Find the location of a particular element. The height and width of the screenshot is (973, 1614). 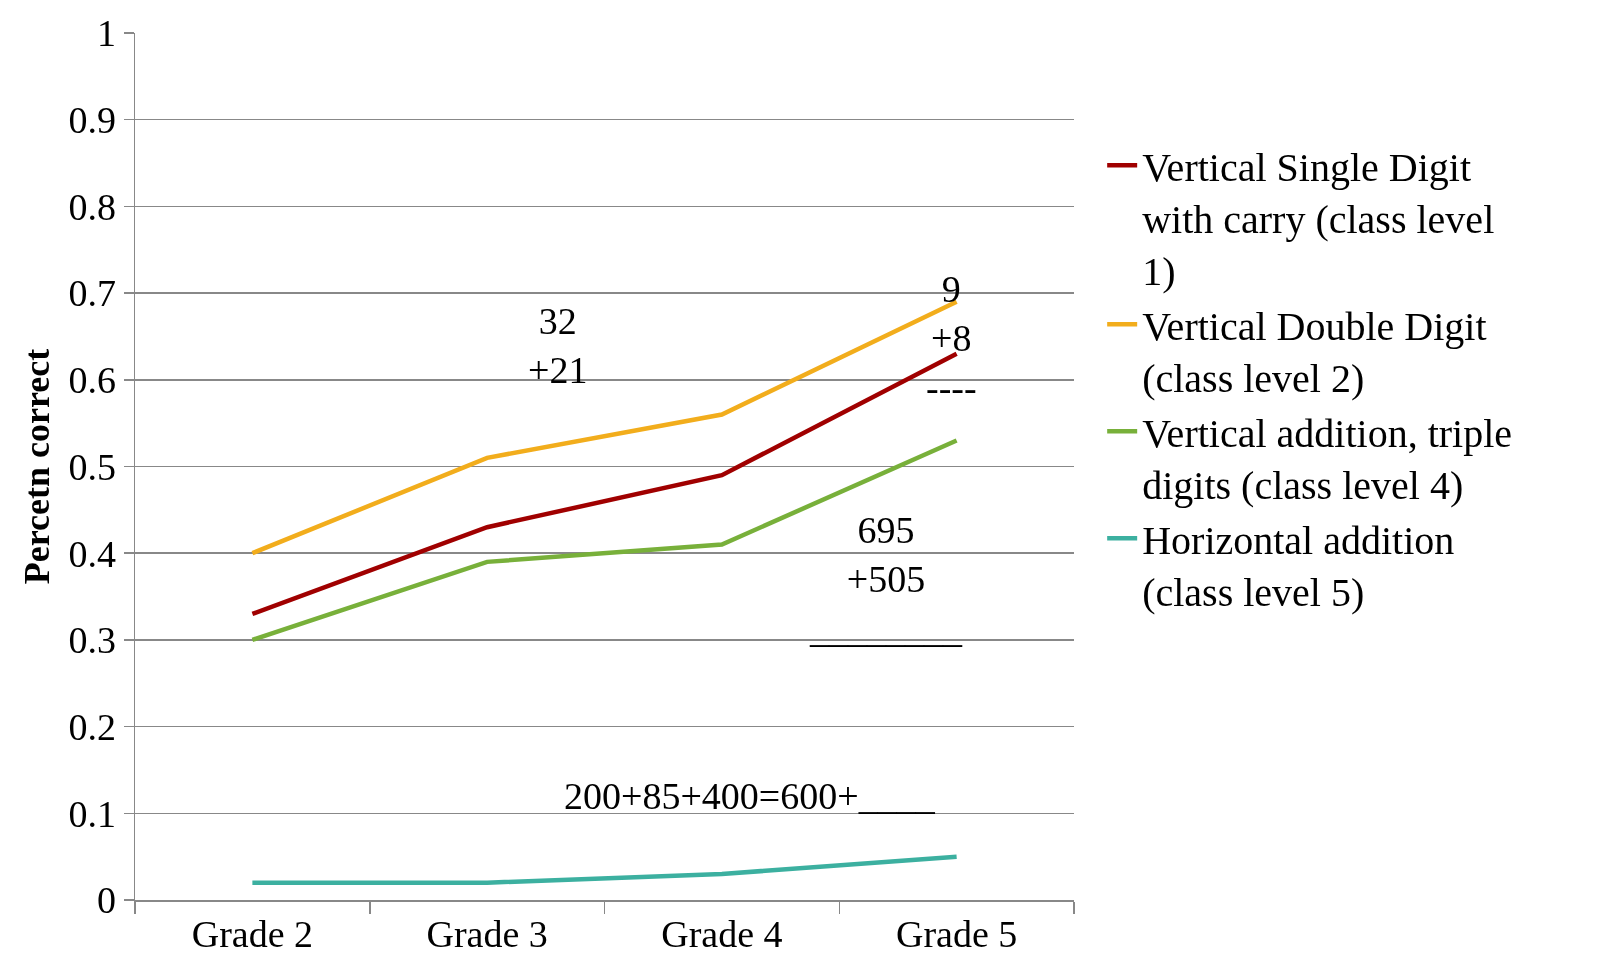

annotation: 695 +505 ________ is located at coordinates (886, 579).